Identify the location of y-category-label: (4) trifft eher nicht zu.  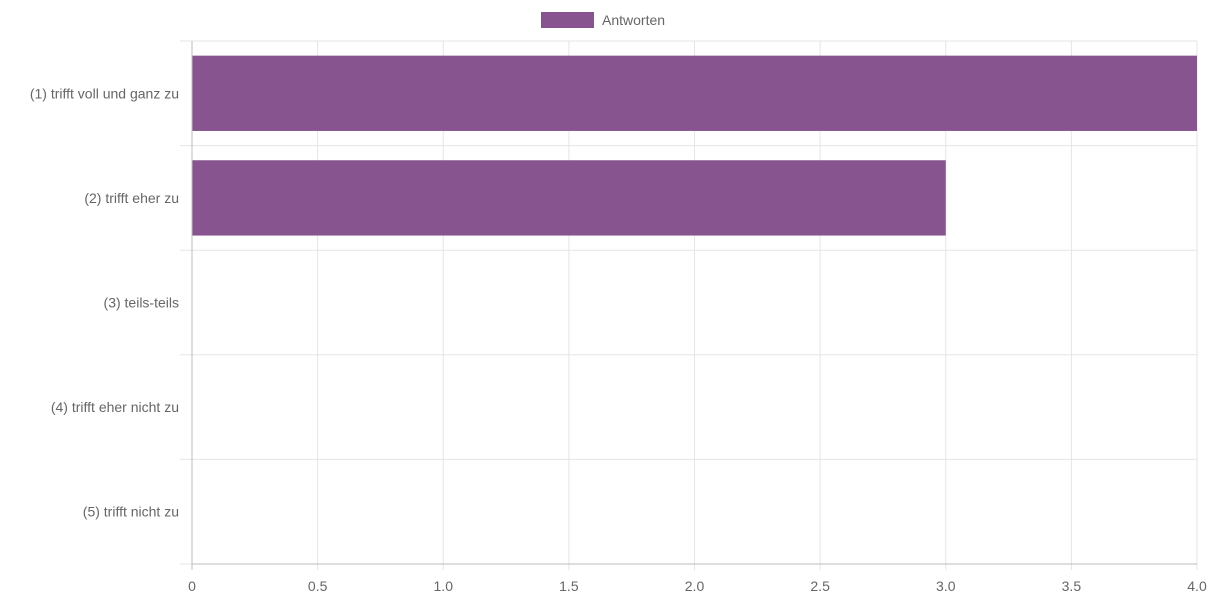
(115, 407).